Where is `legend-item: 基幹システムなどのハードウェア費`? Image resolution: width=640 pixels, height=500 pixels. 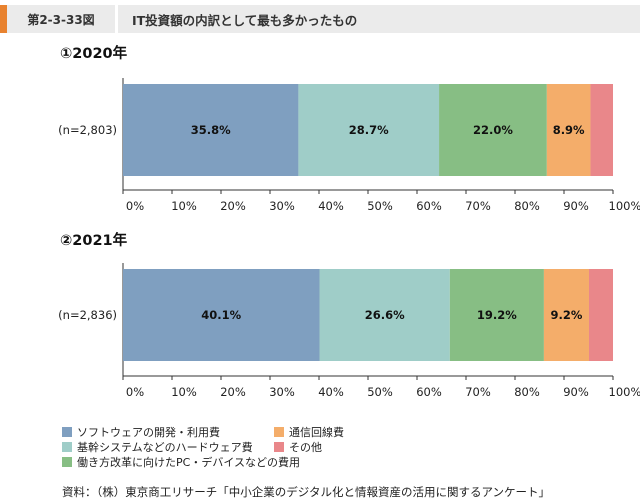 legend-item: 基幹システムなどのハードウェア費 is located at coordinates (157, 447).